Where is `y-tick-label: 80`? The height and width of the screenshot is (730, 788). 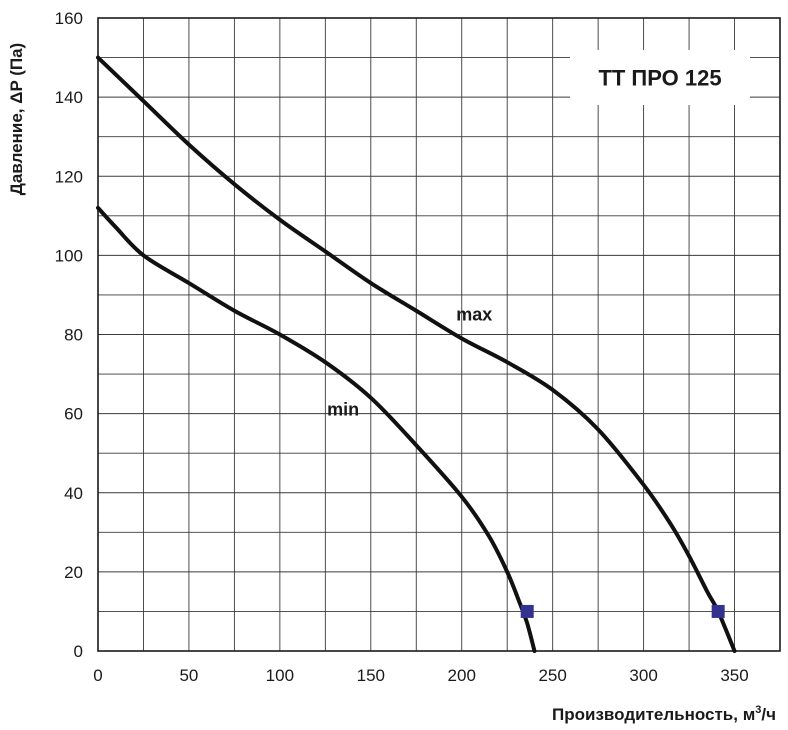
y-tick-label: 80 is located at coordinates (73, 335).